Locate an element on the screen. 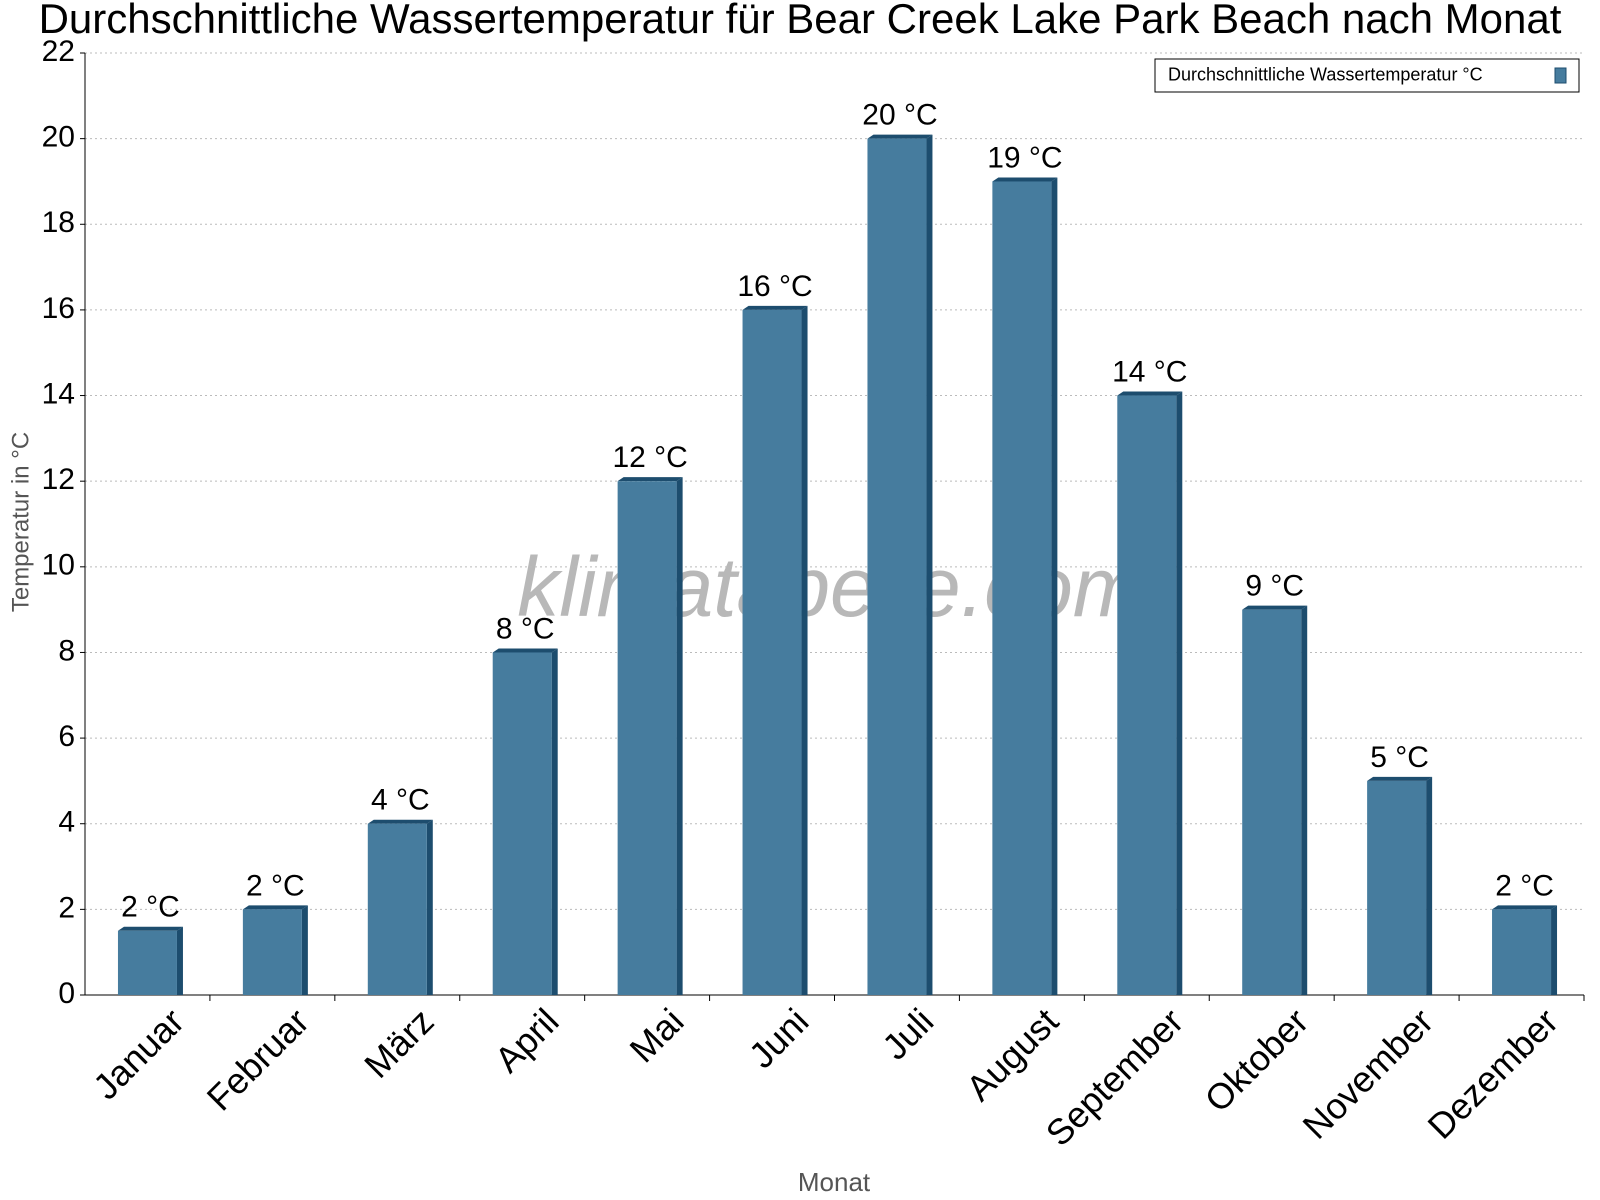 This screenshot has width=1600, height=1200. y-tick-label: 16 is located at coordinates (58, 308).